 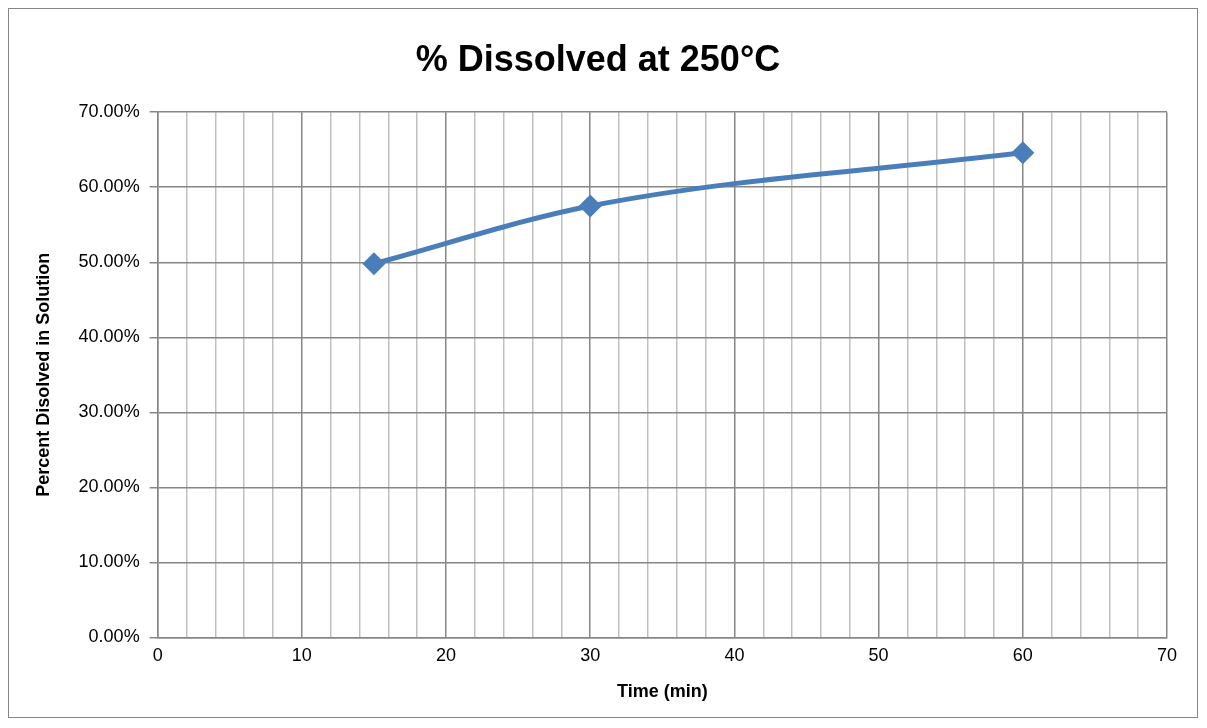 What do you see at coordinates (301, 655) in the screenshot?
I see `x-tick-label: 10` at bounding box center [301, 655].